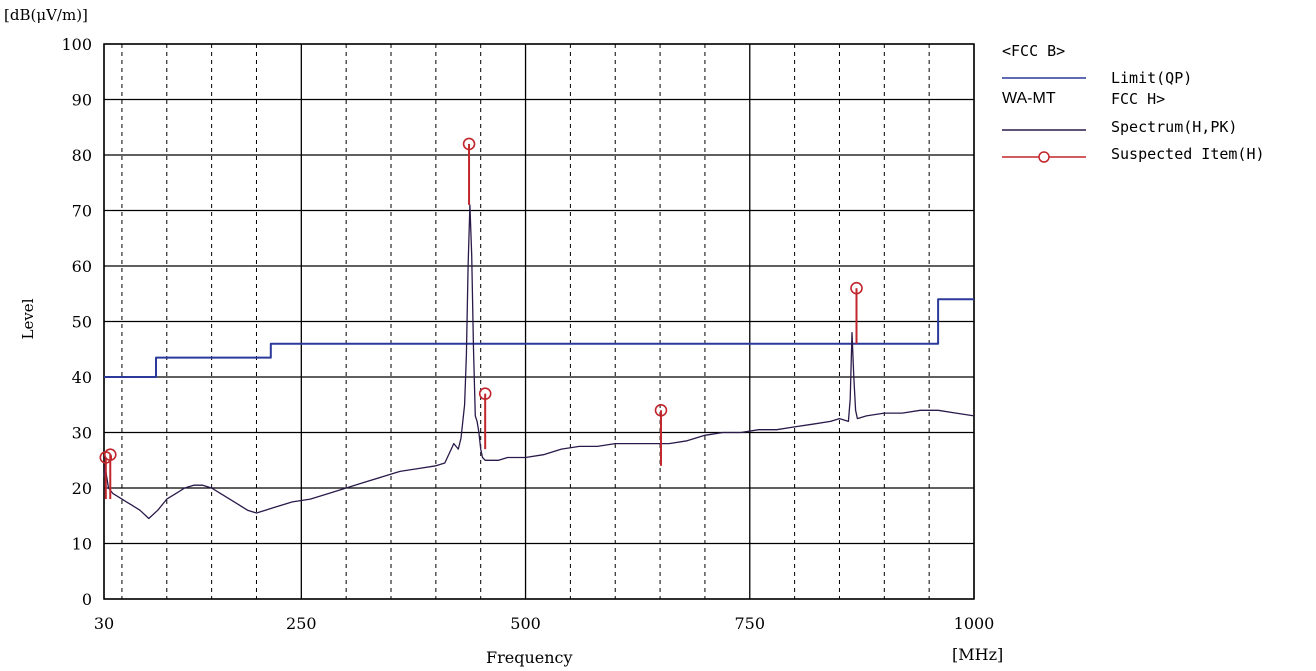  I want to click on y-tick-label: 60, so click(82, 266).